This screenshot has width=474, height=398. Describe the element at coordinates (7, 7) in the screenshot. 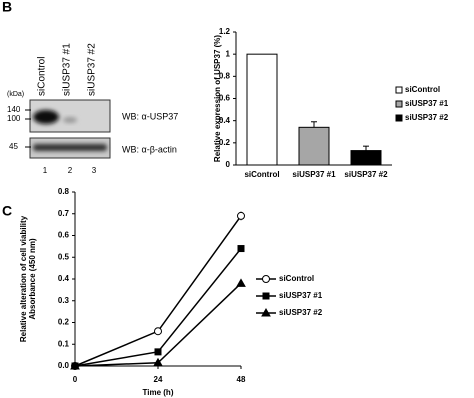

I see `panel-label: B` at that location.